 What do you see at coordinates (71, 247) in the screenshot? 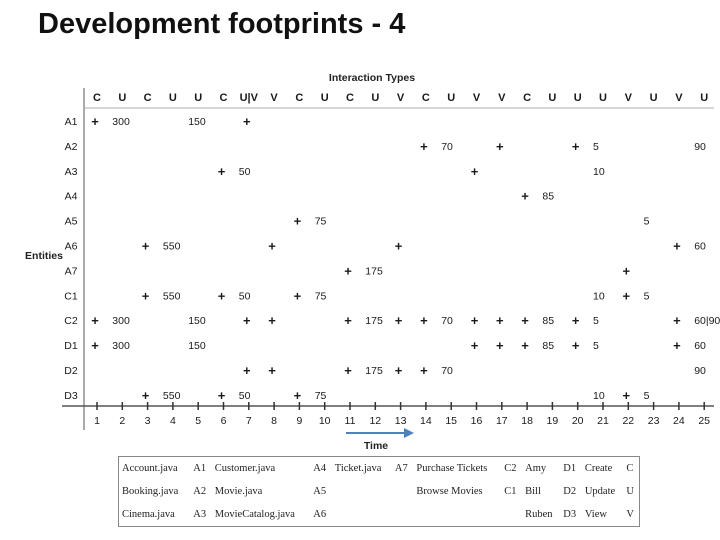
I see `entity-label: A6` at bounding box center [71, 247].